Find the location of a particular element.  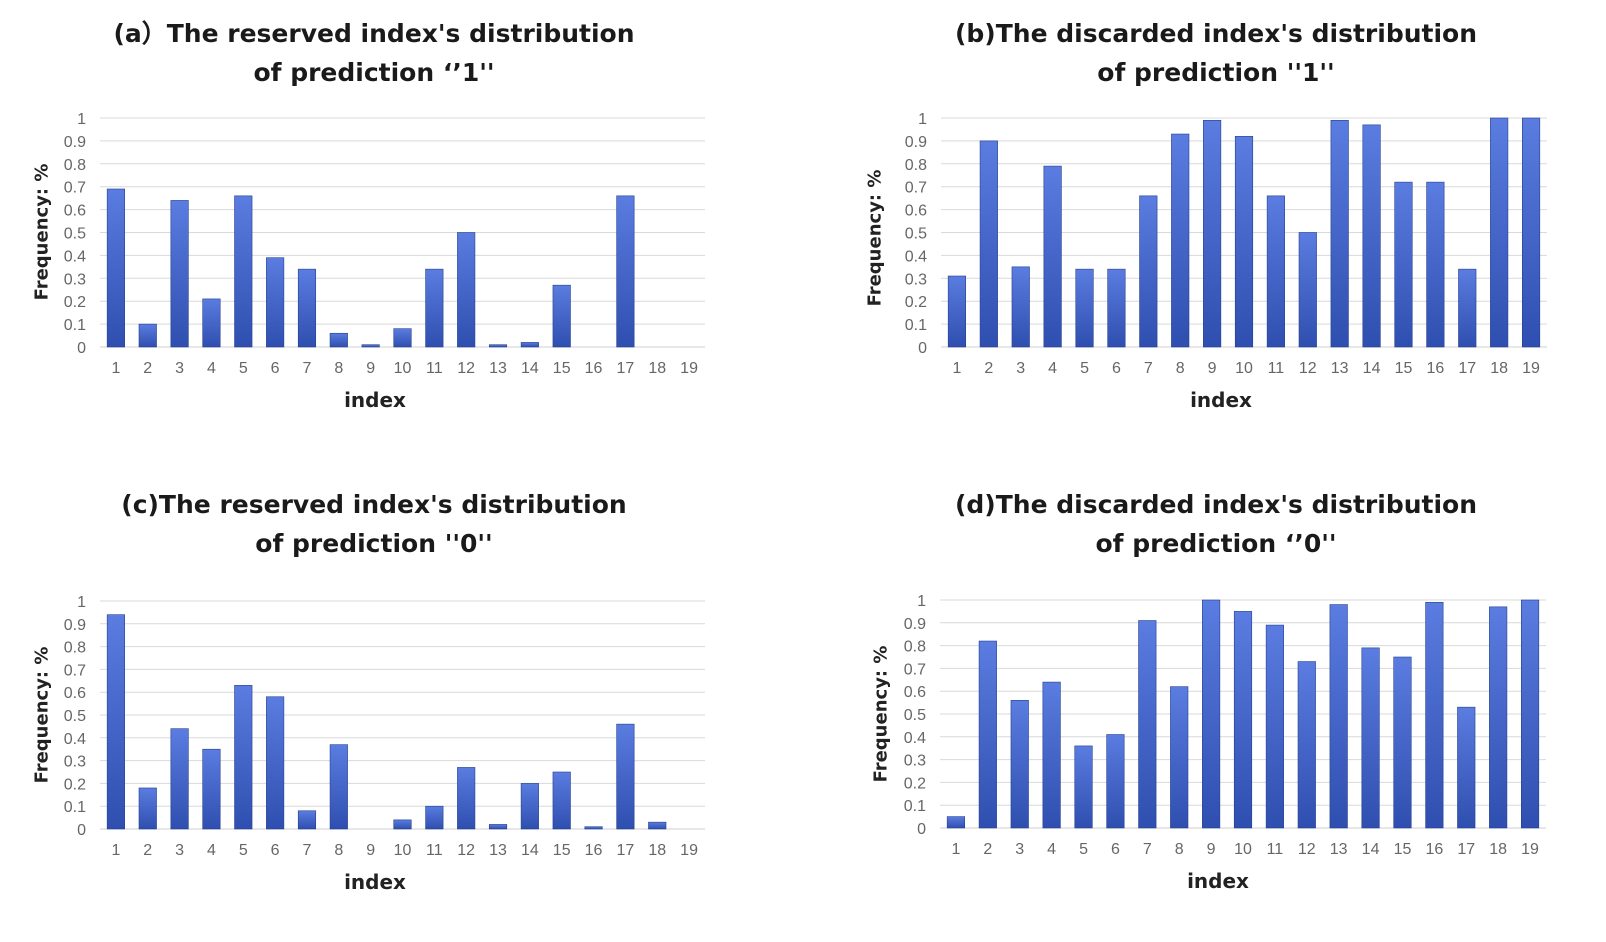

x-tick-label: 9 is located at coordinates (370, 368).